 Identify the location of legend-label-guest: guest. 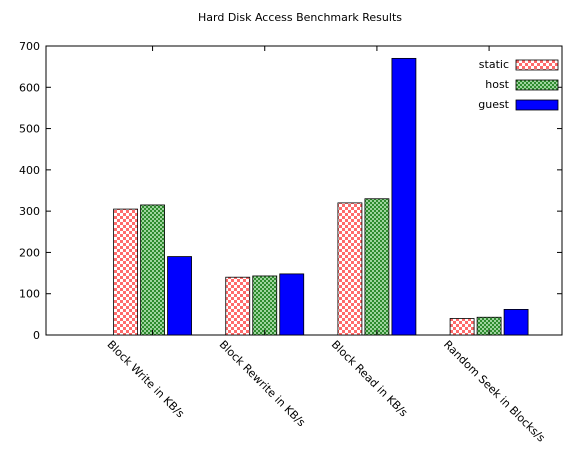
(493, 104).